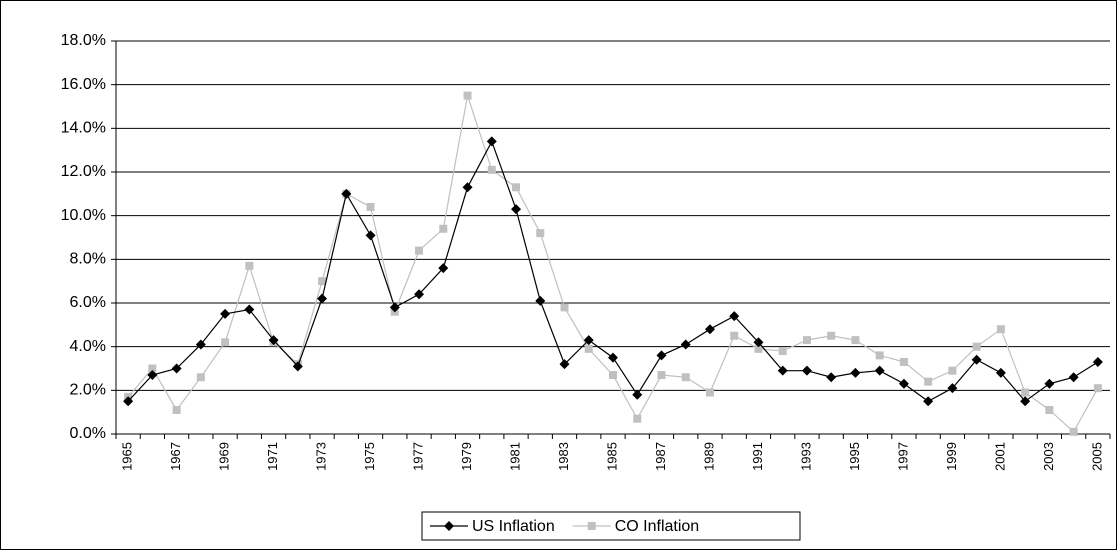  I want to click on x-tick-label: 2003, so click(1048, 456).